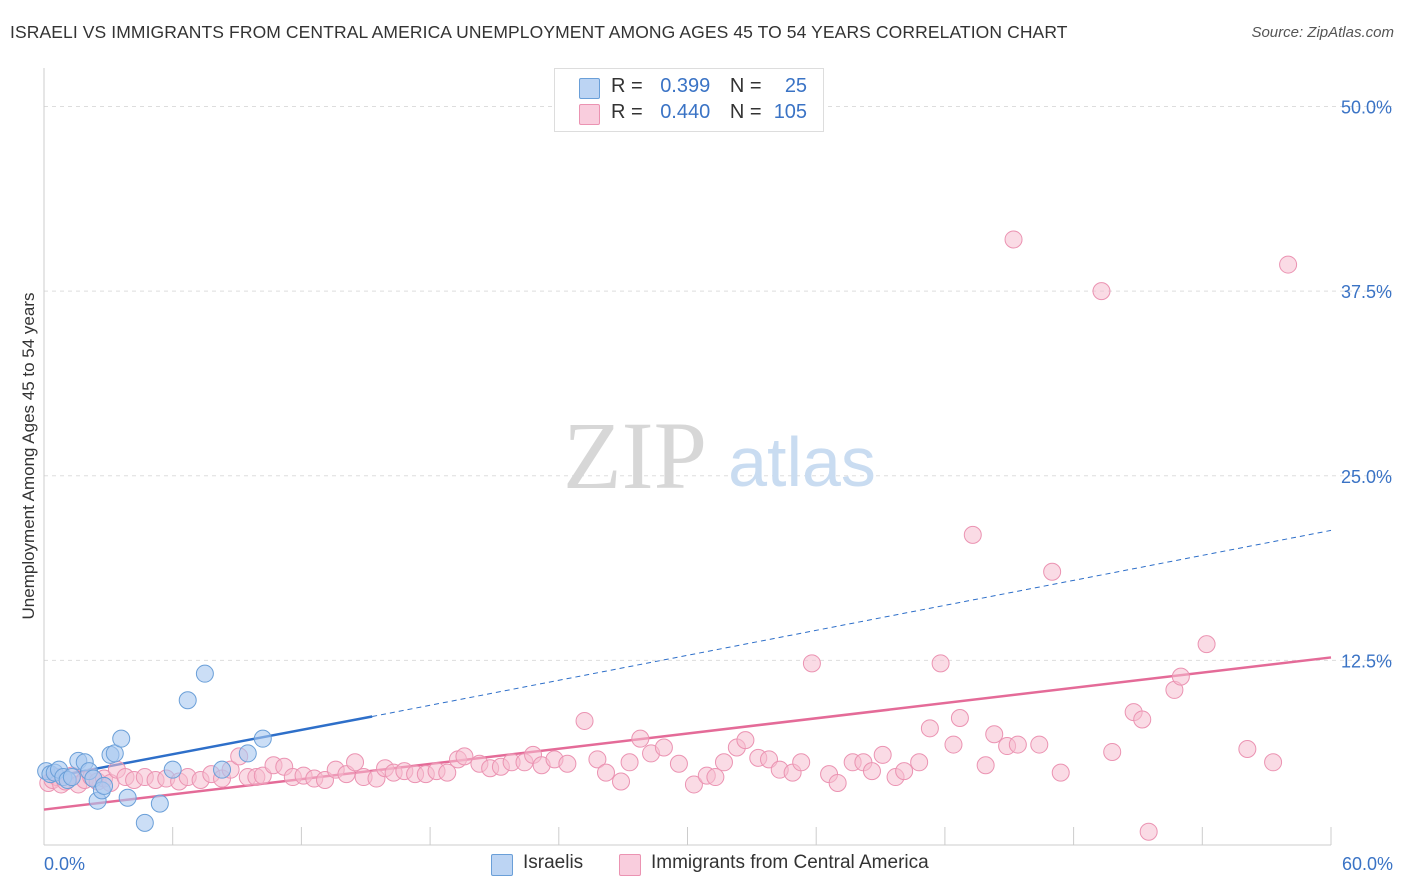  What do you see at coordinates (790, 862) in the screenshot?
I see `bottom-legend-central-label: Immigrants from Central America` at bounding box center [790, 862].